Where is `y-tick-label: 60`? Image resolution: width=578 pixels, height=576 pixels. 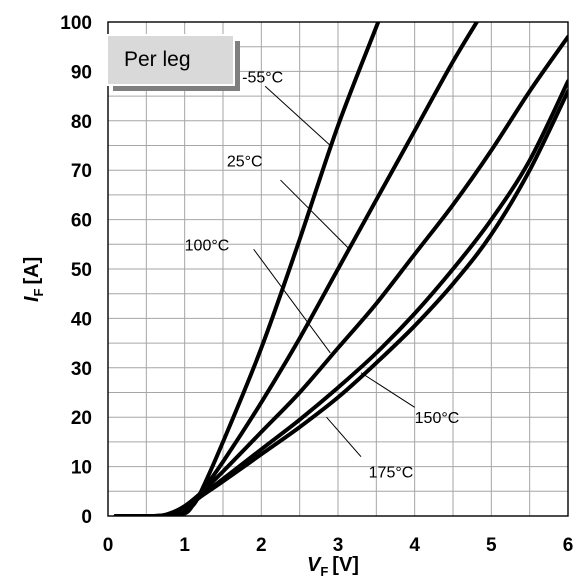 y-tick-label: 60 is located at coordinates (81, 221).